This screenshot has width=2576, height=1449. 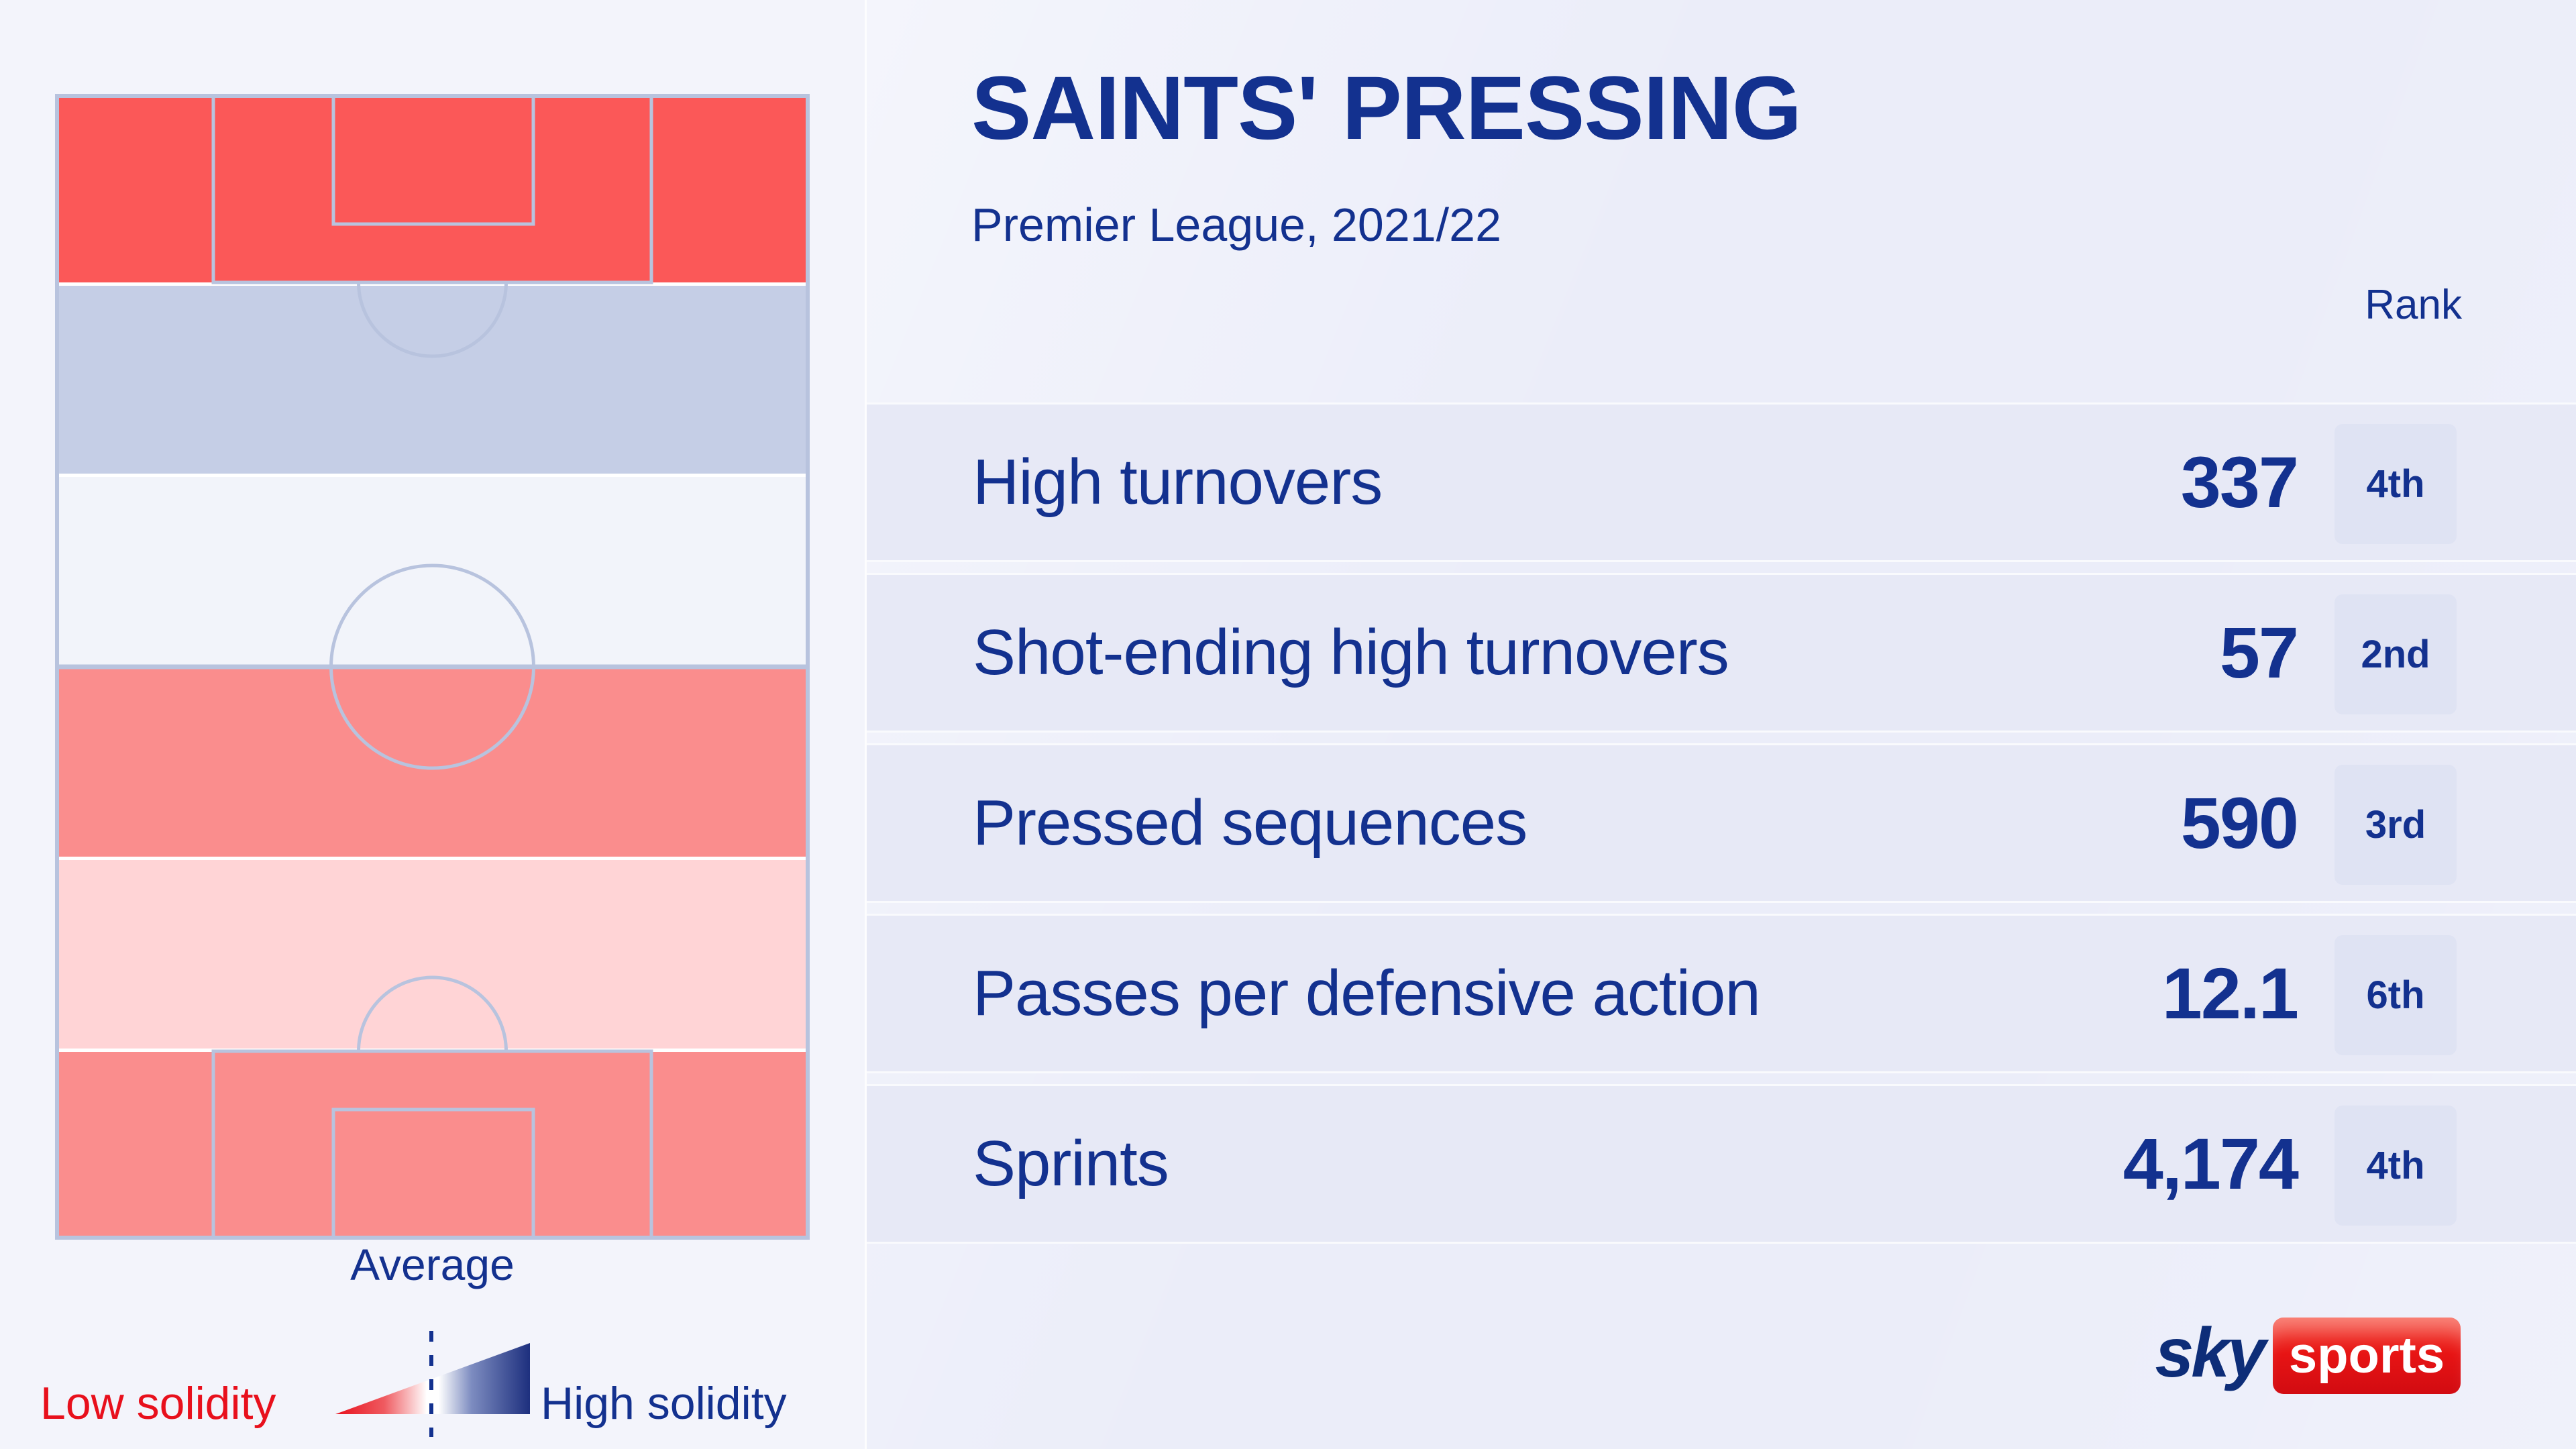 I want to click on stat-rank-badge: 6th, so click(x=2395, y=995).